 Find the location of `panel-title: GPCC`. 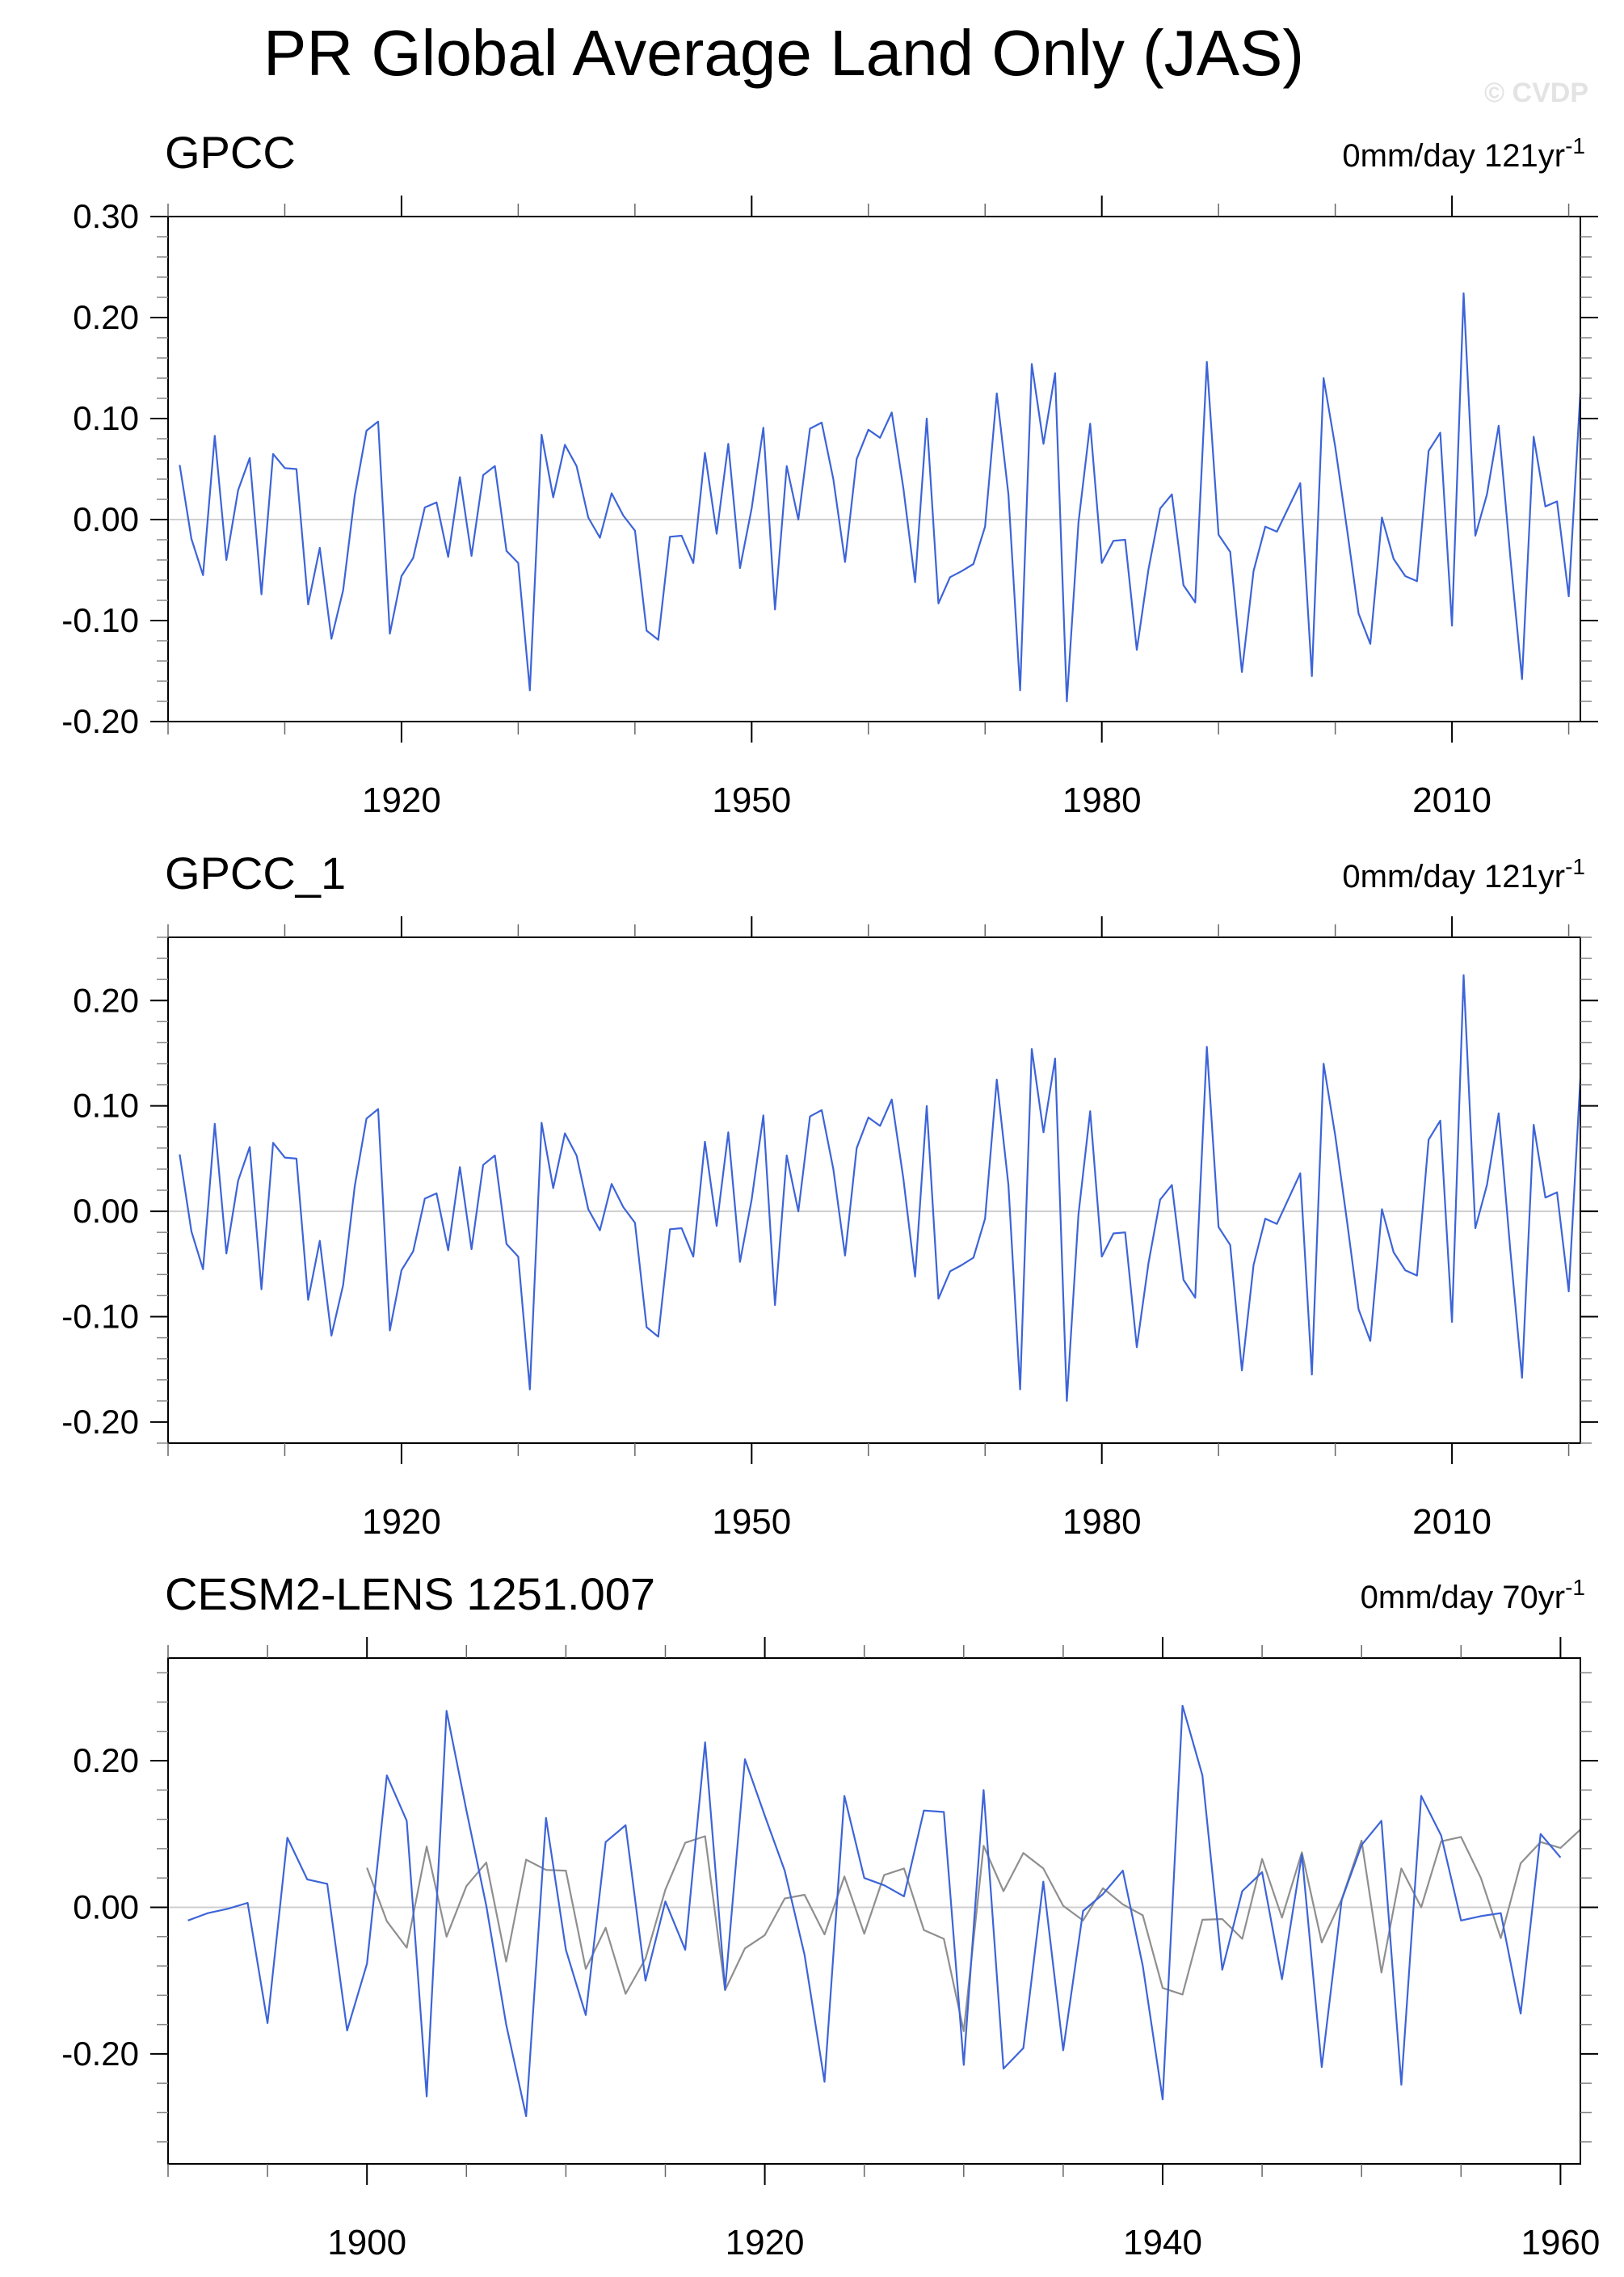

panel-title: GPCC is located at coordinates (231, 152).